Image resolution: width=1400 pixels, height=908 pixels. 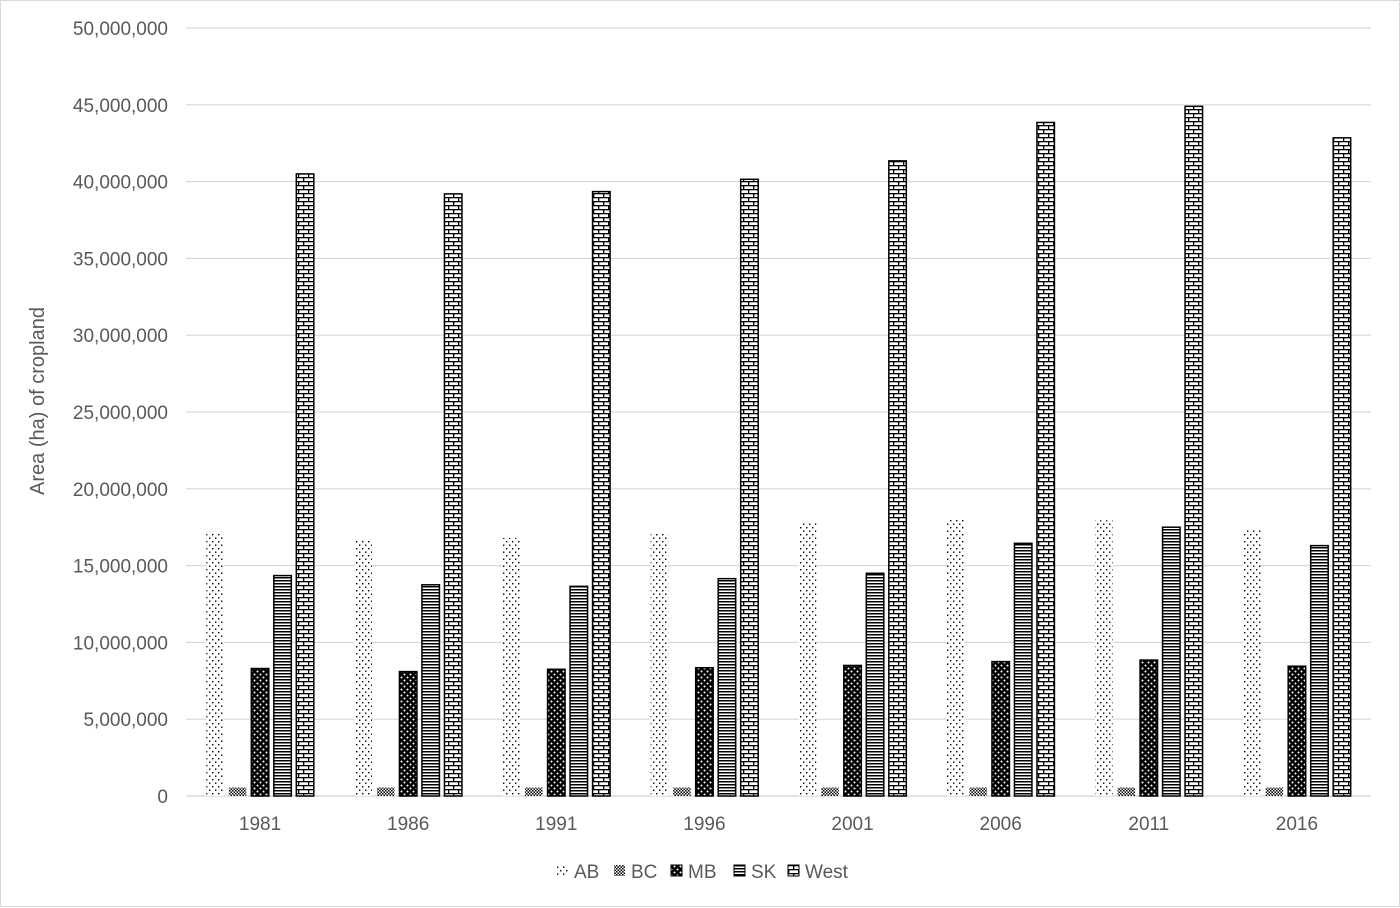 I want to click on y-tick-label: 15,000,000, so click(x=120, y=567).